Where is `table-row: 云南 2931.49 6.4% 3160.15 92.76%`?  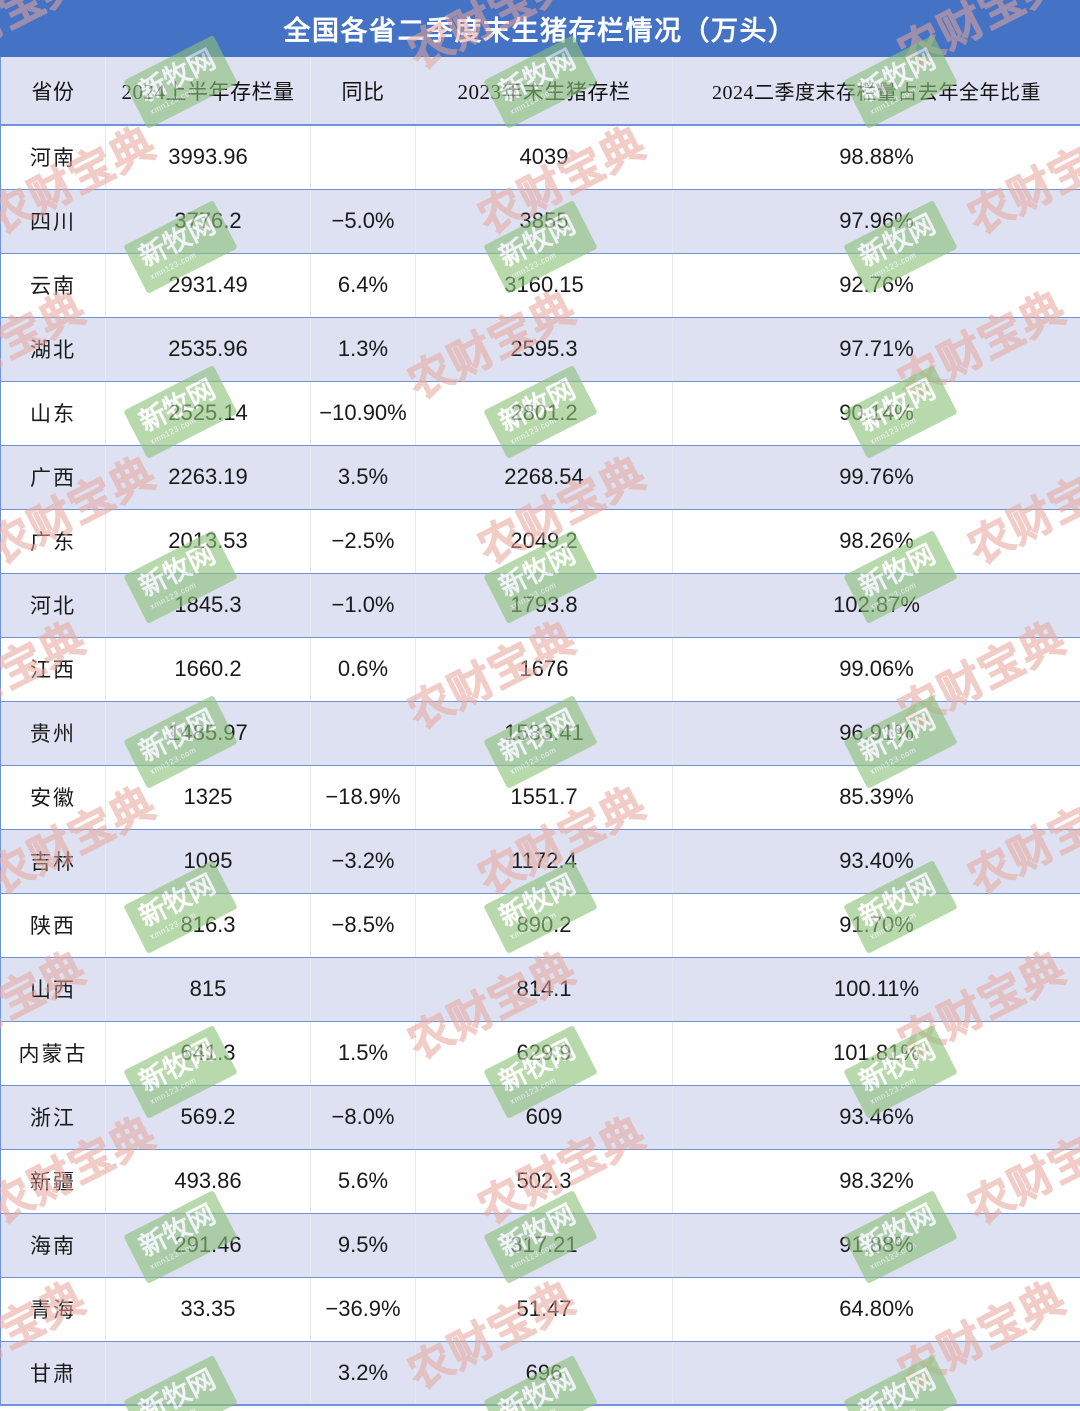 table-row: 云南 2931.49 6.4% 3160.15 92.76% is located at coordinates (540, 285).